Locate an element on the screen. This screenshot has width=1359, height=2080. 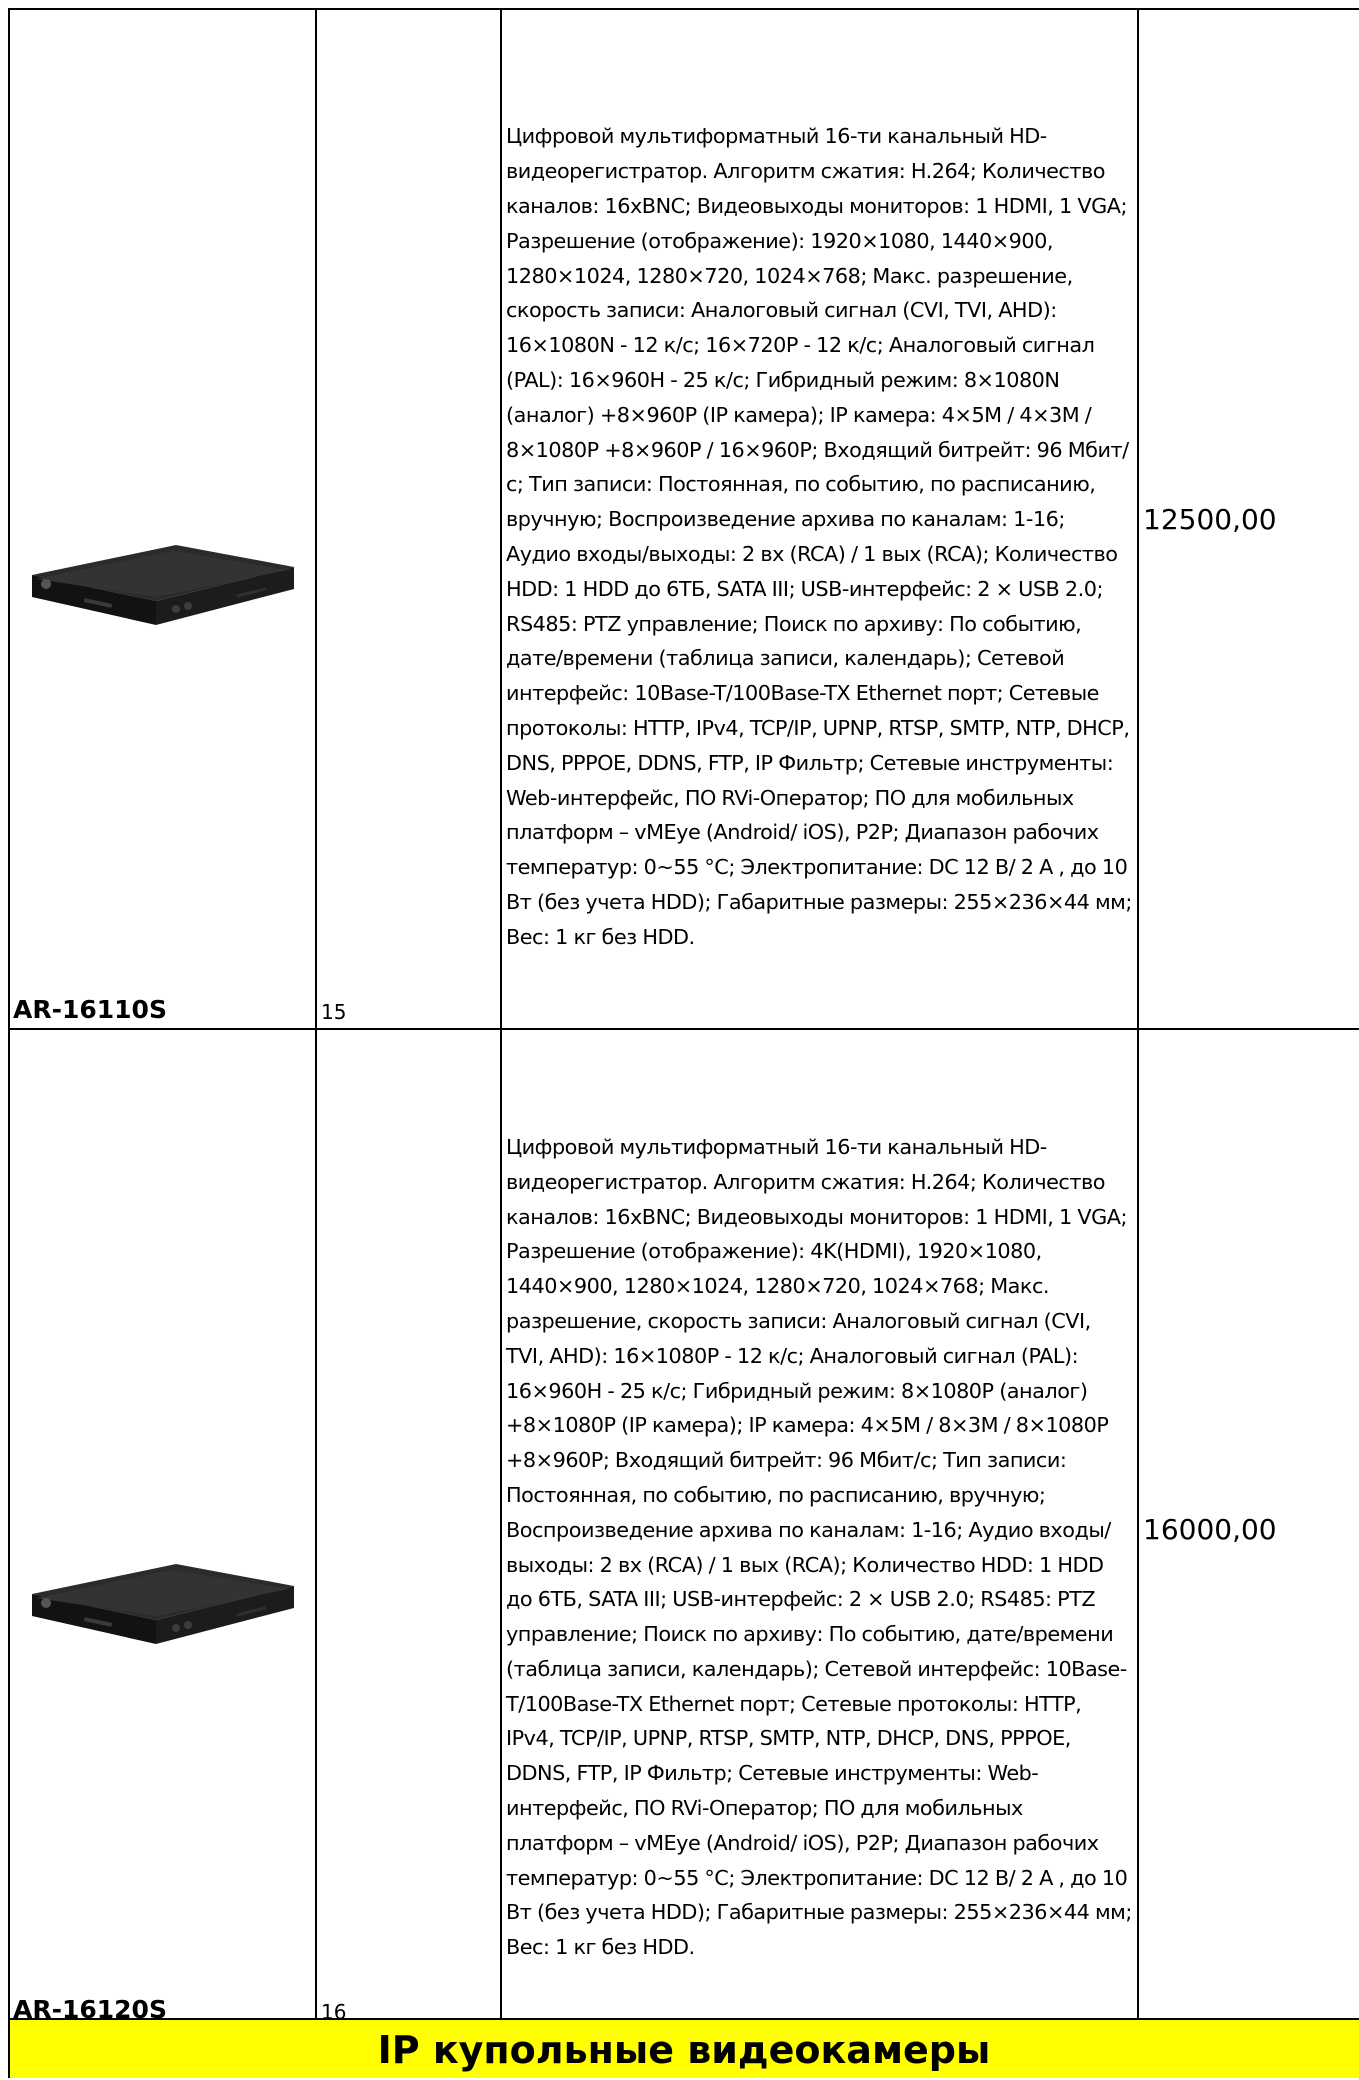
section-title: IP купольные видеокамеры is located at coordinates (684, 2050).